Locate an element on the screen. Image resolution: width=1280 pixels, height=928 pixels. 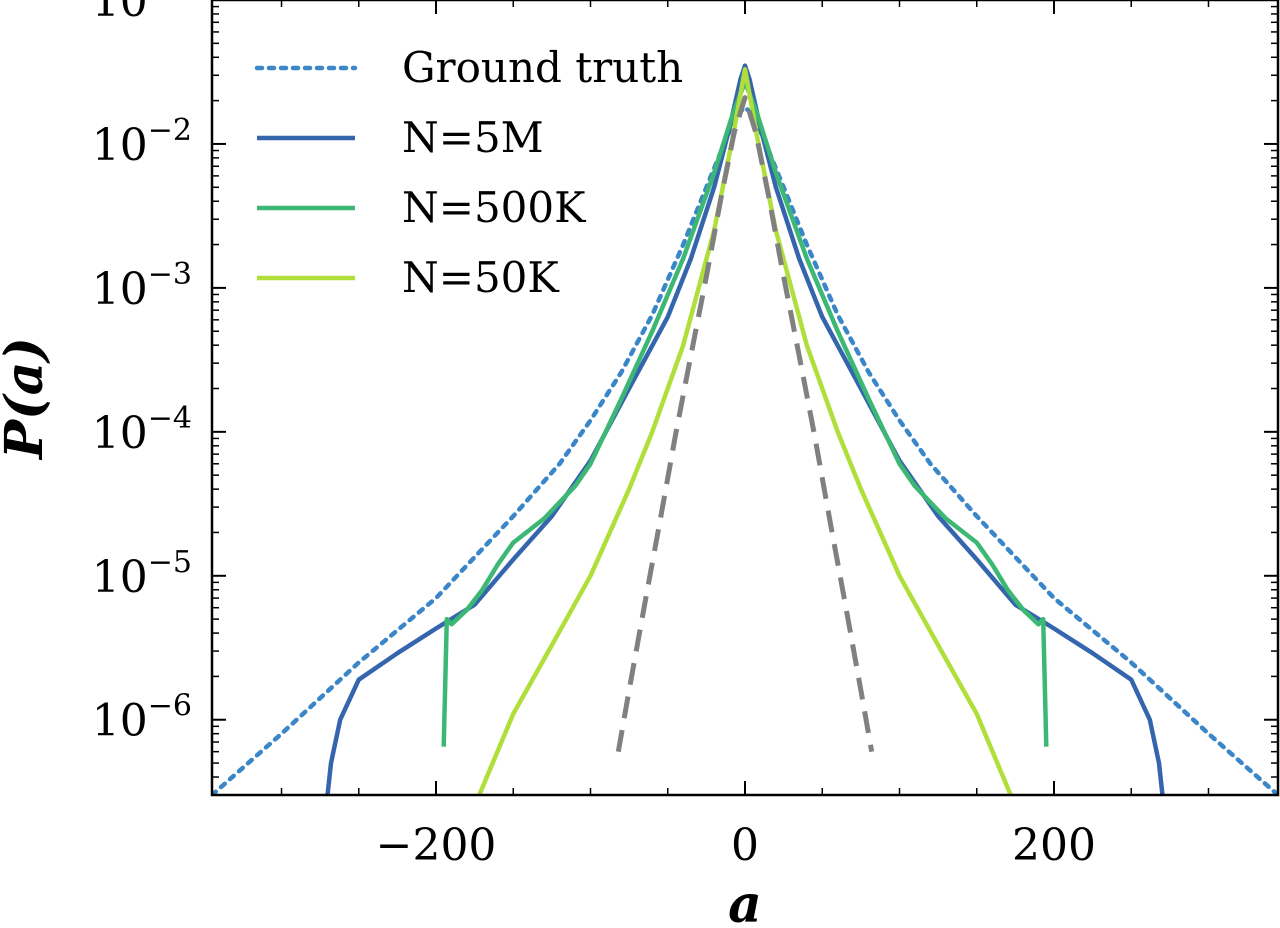
legend-label: Ground truth is located at coordinates (542, 67).